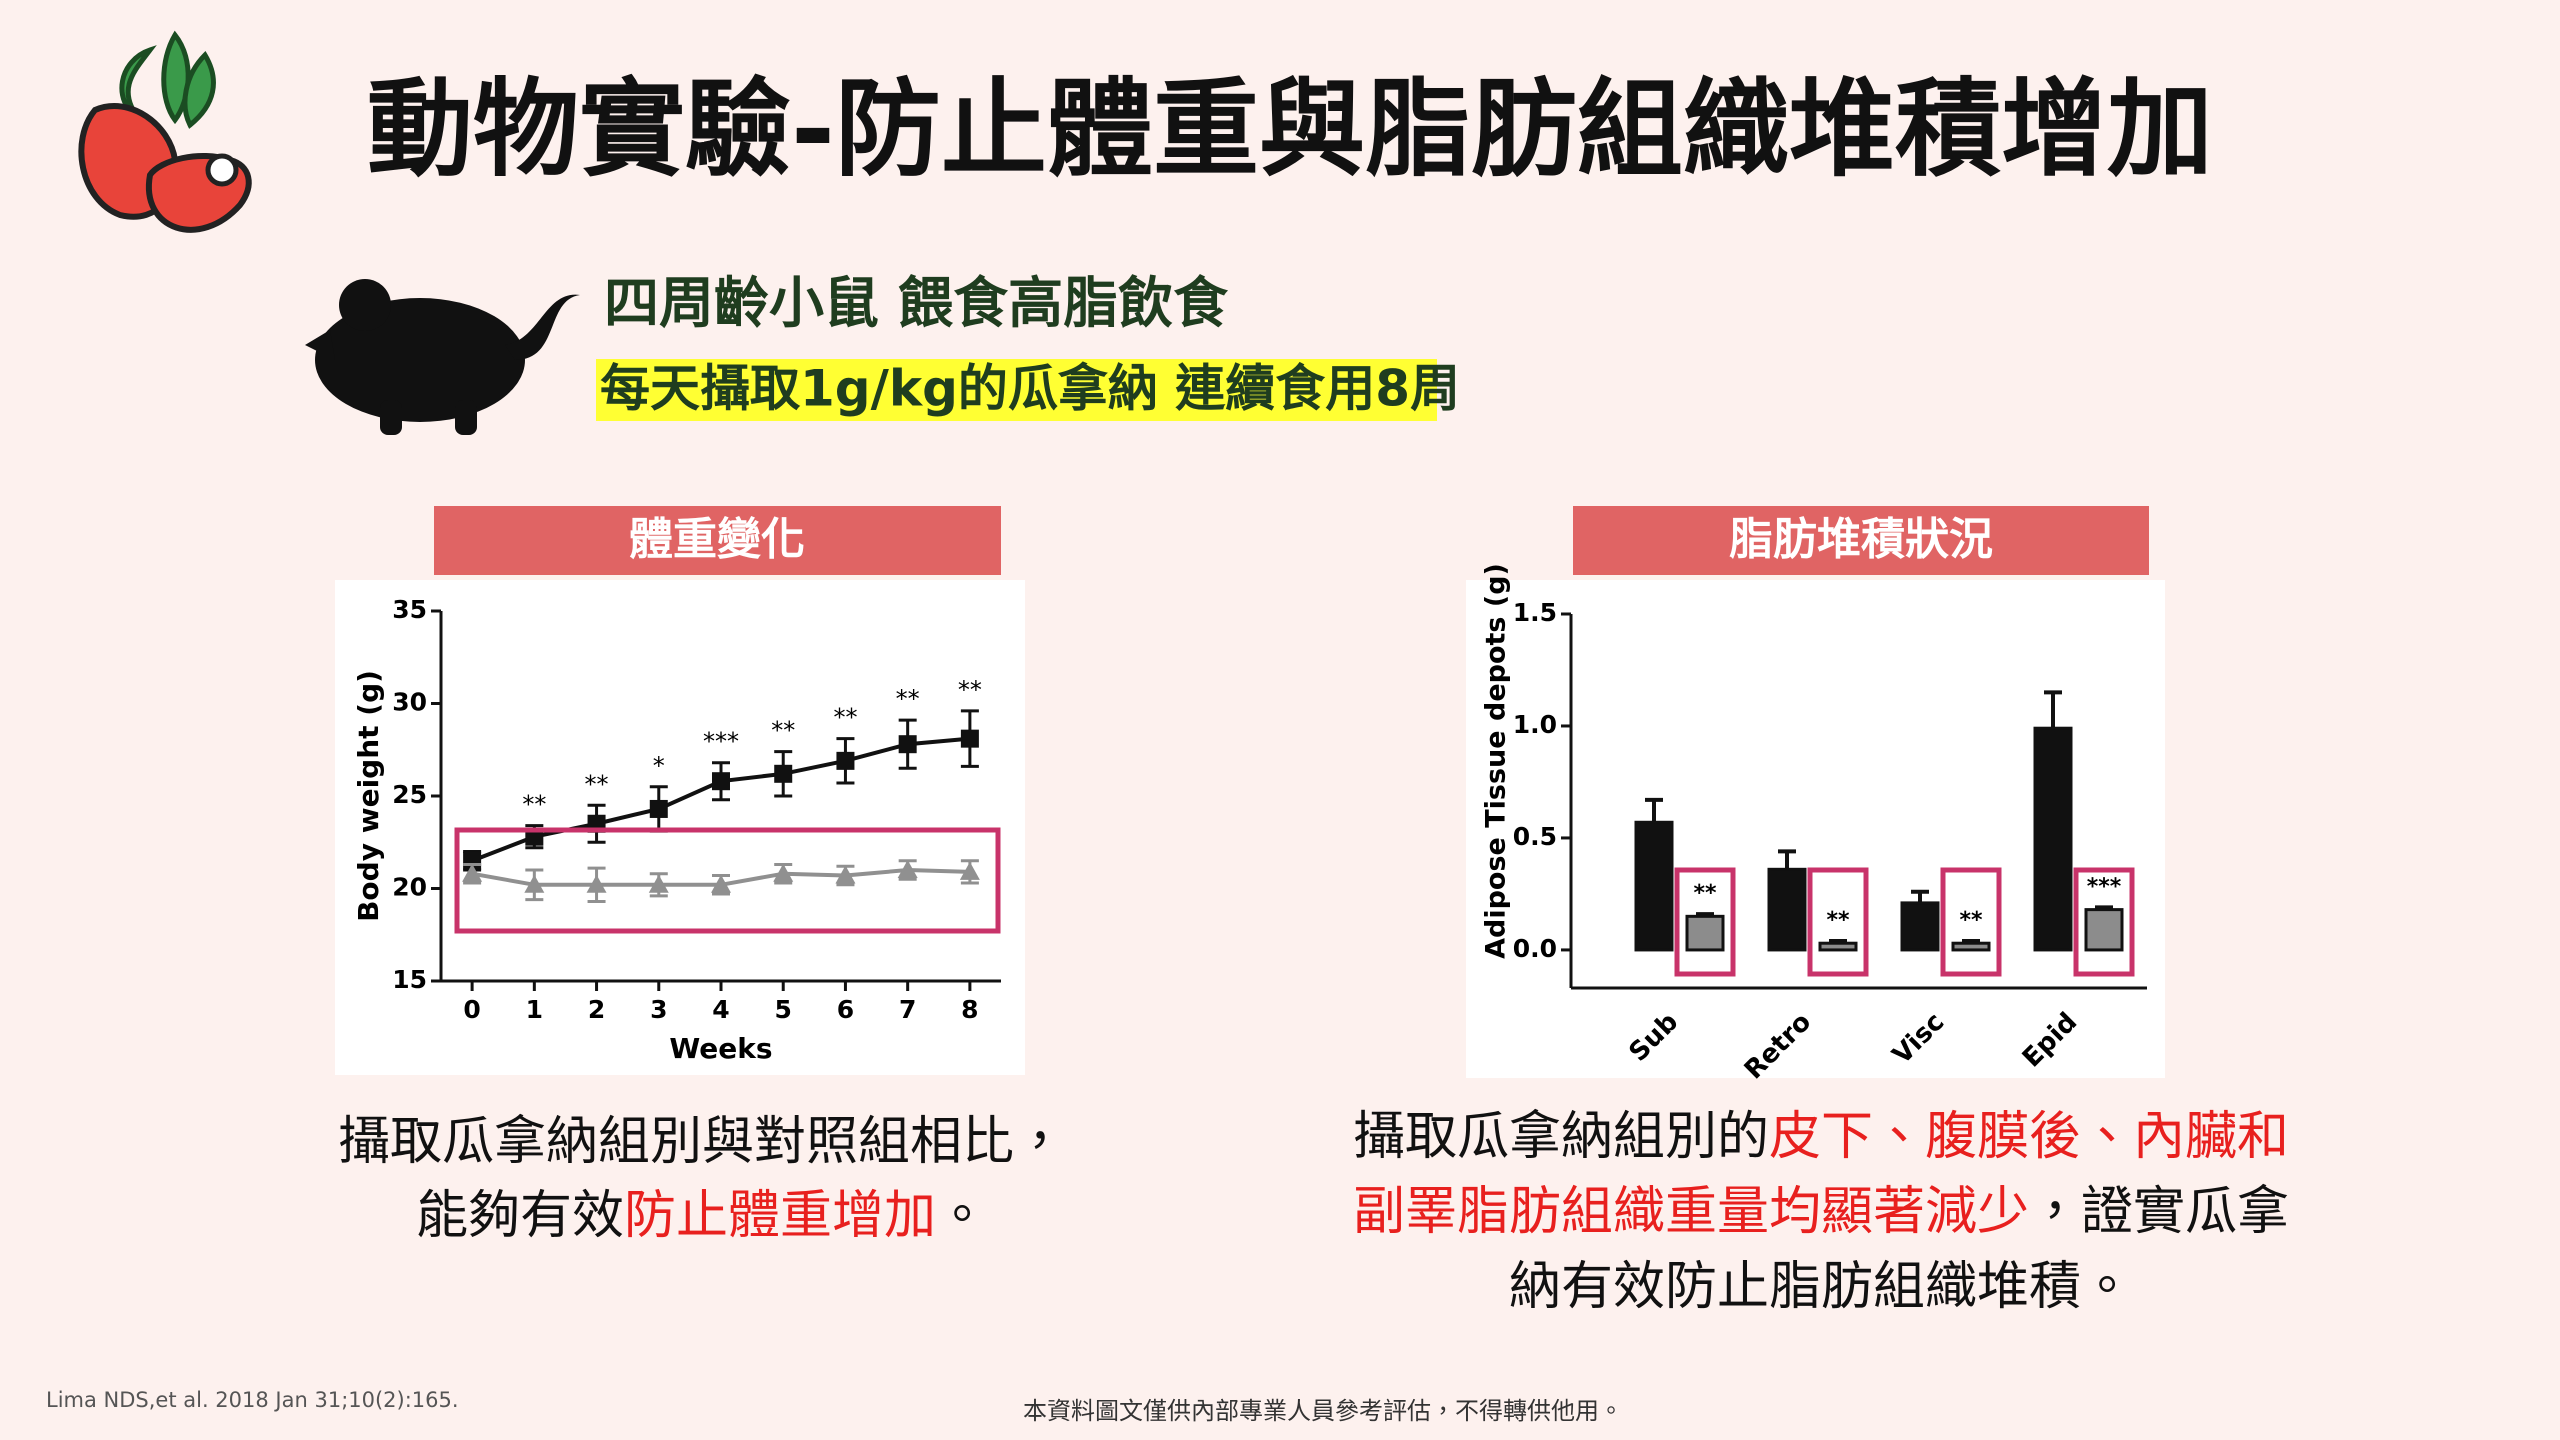  What do you see at coordinates (1030, 389) in the screenshot?
I see `intro-line: 每天攝取1g/kg的瓜拿納 連續食用8周` at bounding box center [1030, 389].